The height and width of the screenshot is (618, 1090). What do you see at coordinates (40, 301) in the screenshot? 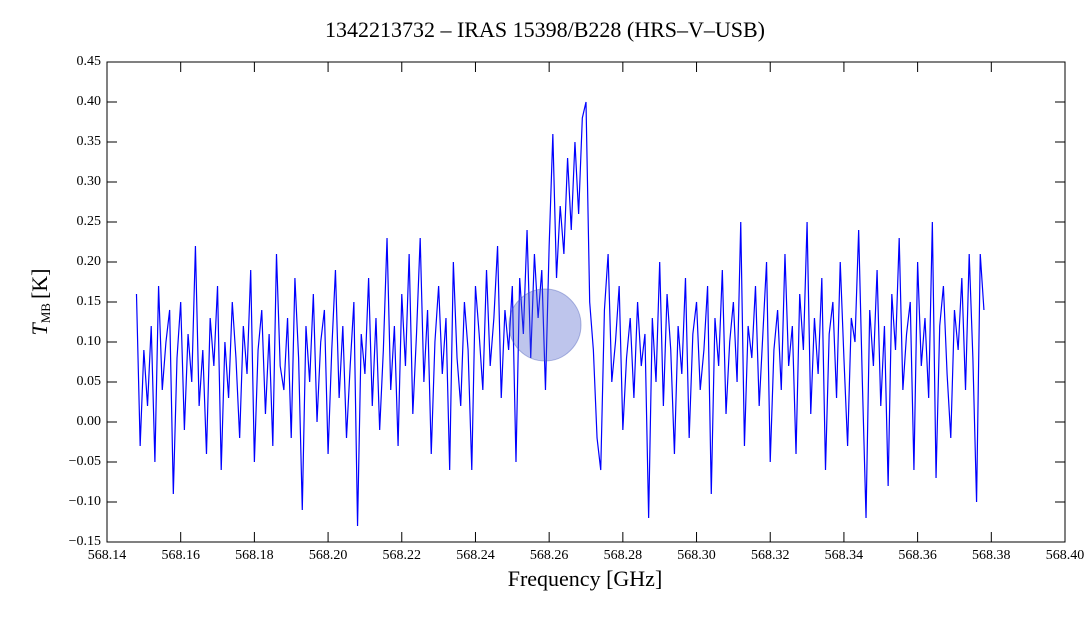
I see `y-axis-label: TMB [K]` at bounding box center [40, 301].